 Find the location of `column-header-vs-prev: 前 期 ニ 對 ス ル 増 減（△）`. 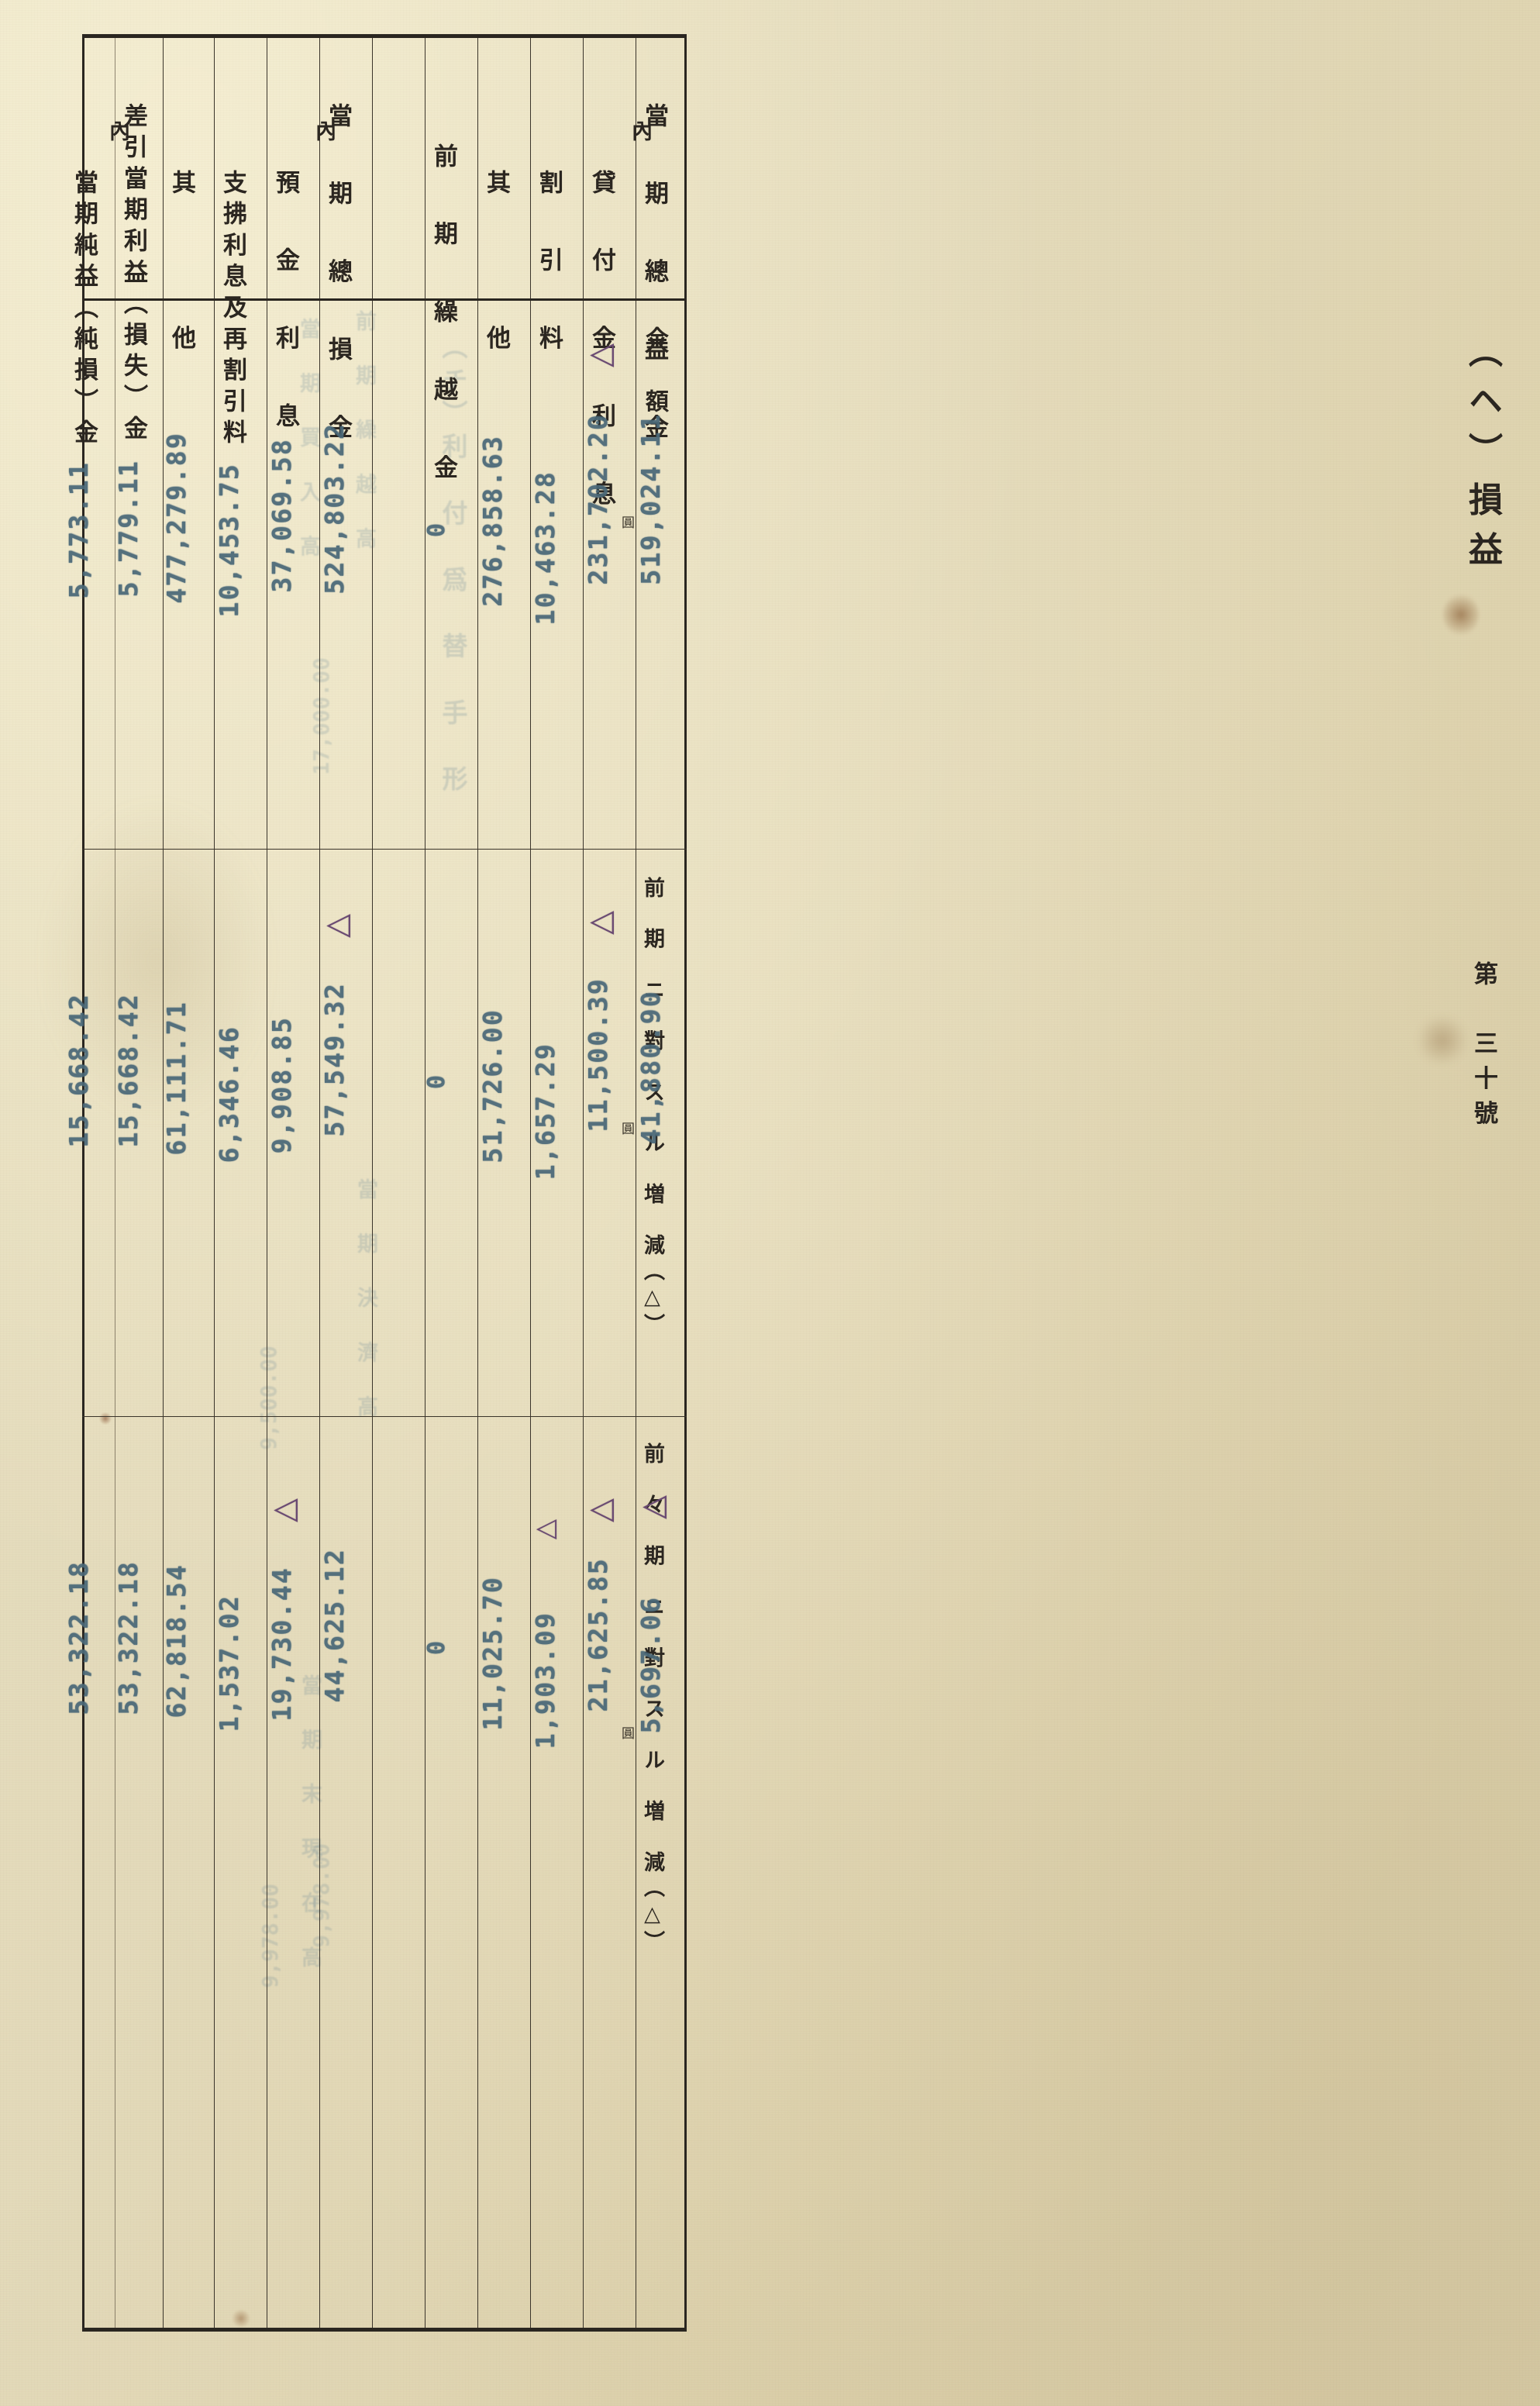

column-header-vs-prev: 前 期 ニ 對 ス ル 増 減（△） is located at coordinates (652, 1108).